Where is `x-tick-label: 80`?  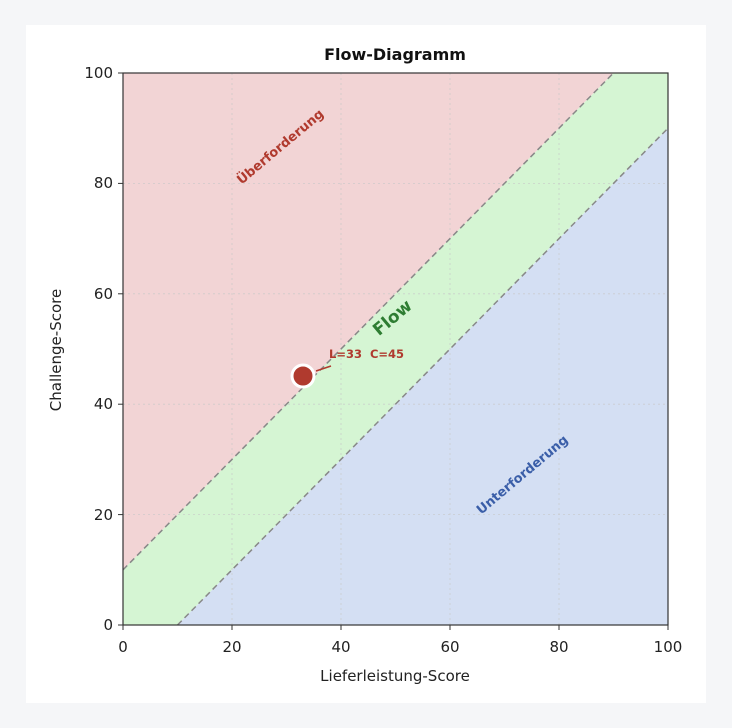 x-tick-label: 80 is located at coordinates (558, 647).